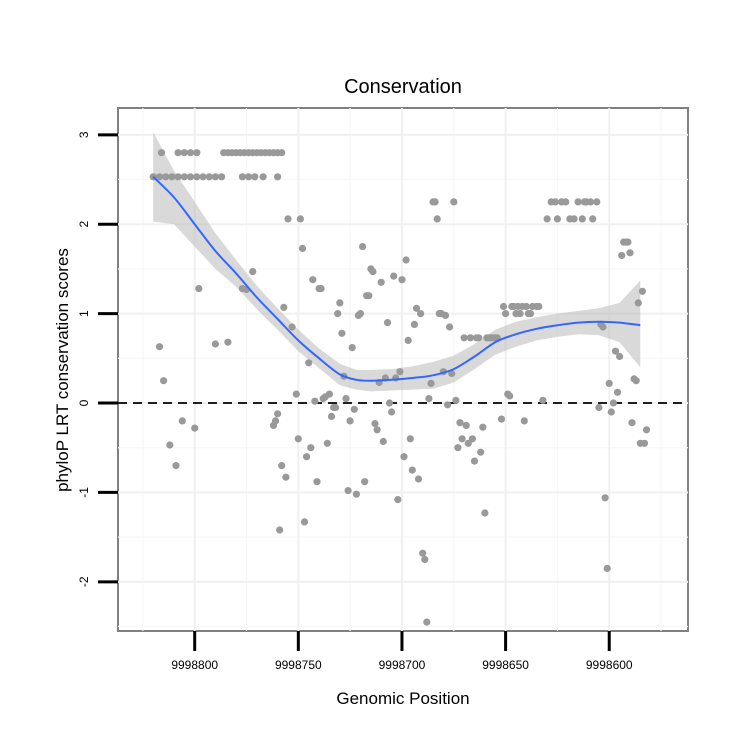 The width and height of the screenshot is (750, 755). Describe the element at coordinates (62, 370) in the screenshot. I see `y-axis-title: phyloP LRT conservation scores` at that location.